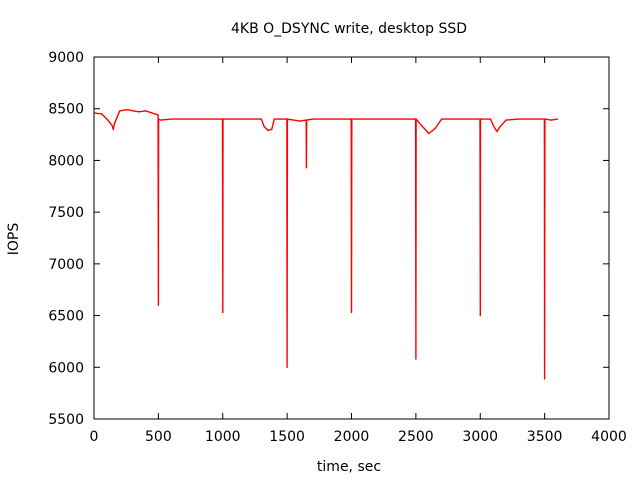  Describe the element at coordinates (94, 437) in the screenshot. I see `x-tick-label: 0` at that location.